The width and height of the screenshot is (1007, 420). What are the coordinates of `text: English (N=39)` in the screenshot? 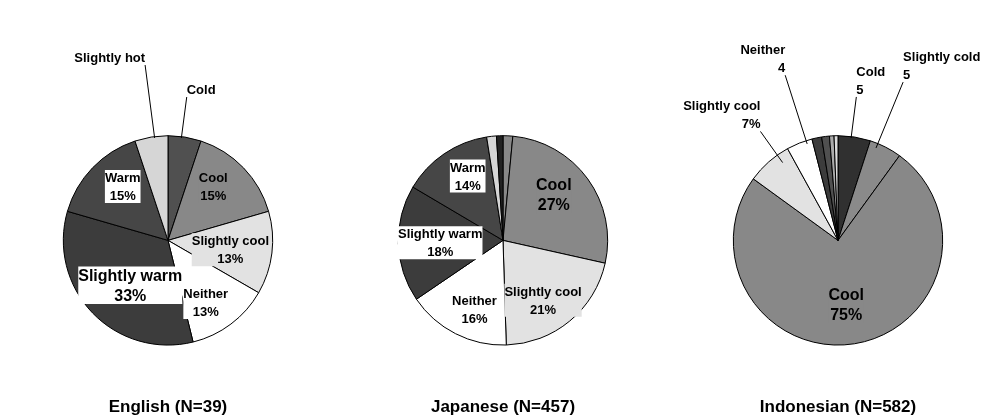 It's located at (168, 406).